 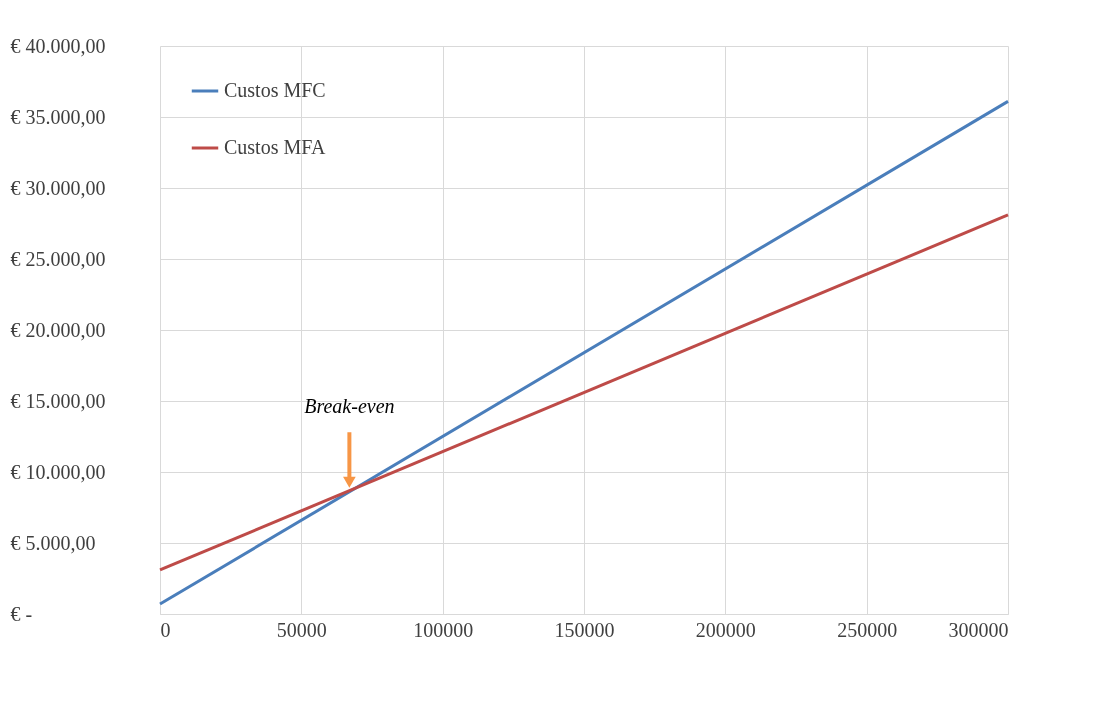 I want to click on legend-label: Custos MFC, so click(x=275, y=90).